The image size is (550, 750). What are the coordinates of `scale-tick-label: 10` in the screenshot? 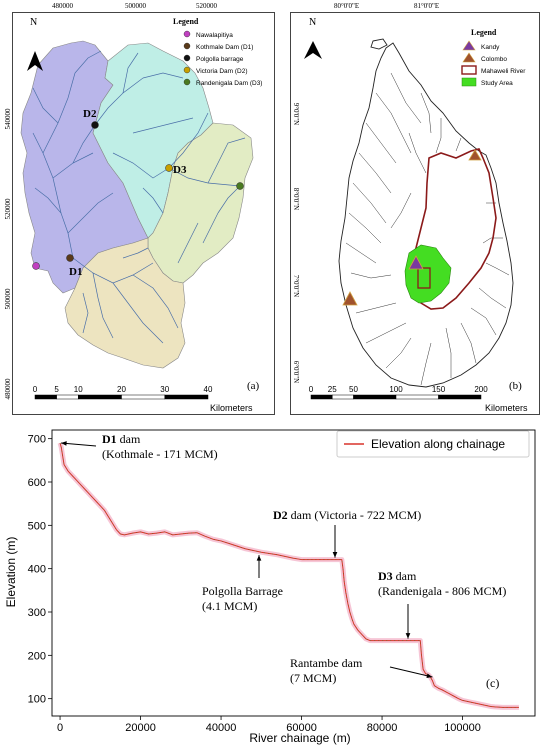 It's located at (78, 389).